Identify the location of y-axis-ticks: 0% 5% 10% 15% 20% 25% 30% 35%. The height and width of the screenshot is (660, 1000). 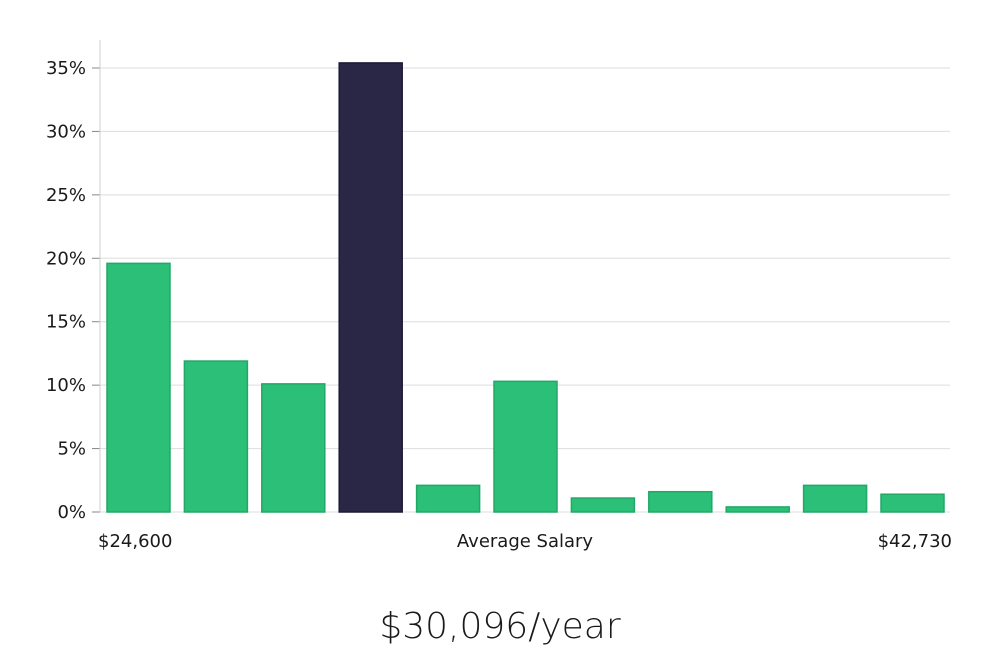
(73, 290).